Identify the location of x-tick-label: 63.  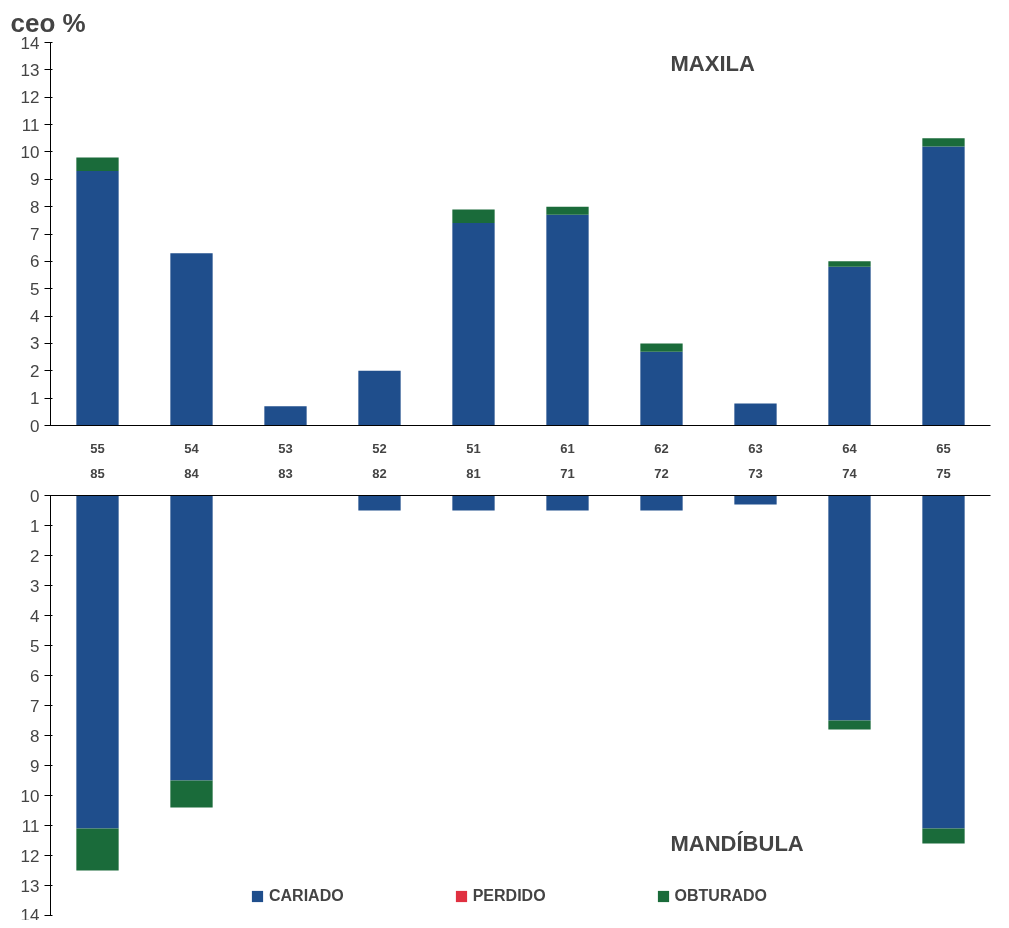
(755, 448).